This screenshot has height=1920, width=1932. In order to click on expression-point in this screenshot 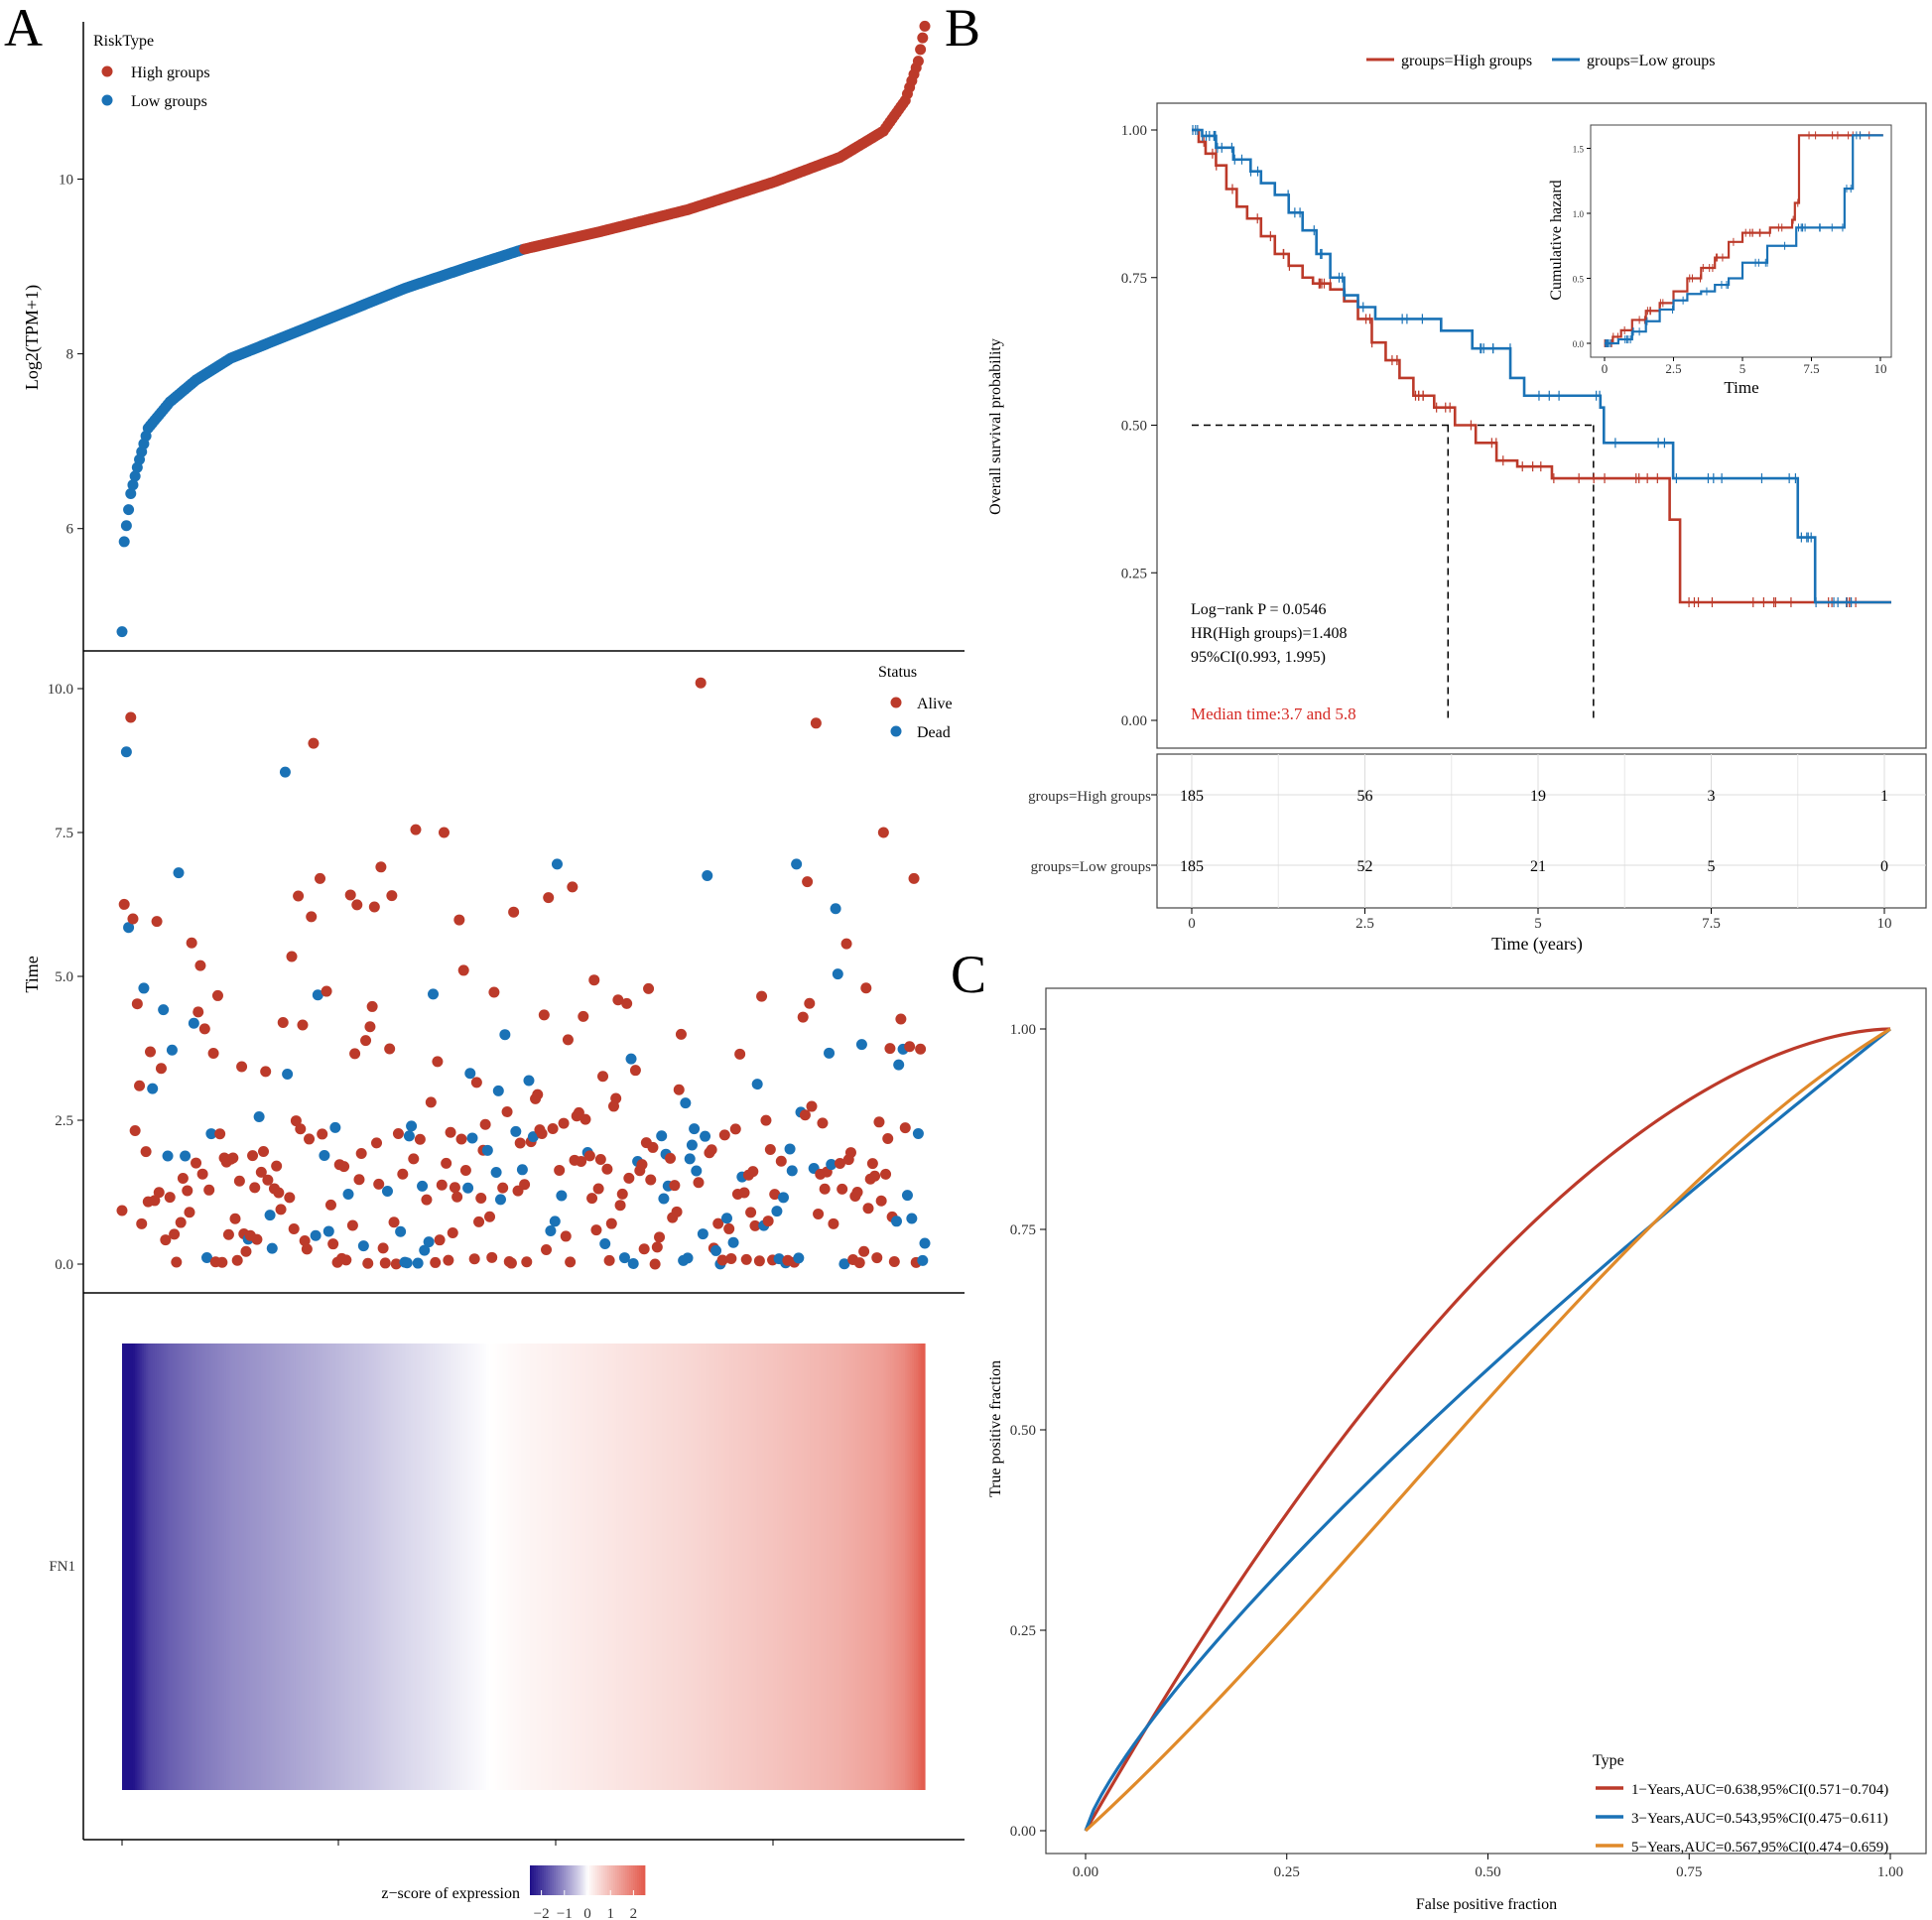, I will do `click(122, 632)`.